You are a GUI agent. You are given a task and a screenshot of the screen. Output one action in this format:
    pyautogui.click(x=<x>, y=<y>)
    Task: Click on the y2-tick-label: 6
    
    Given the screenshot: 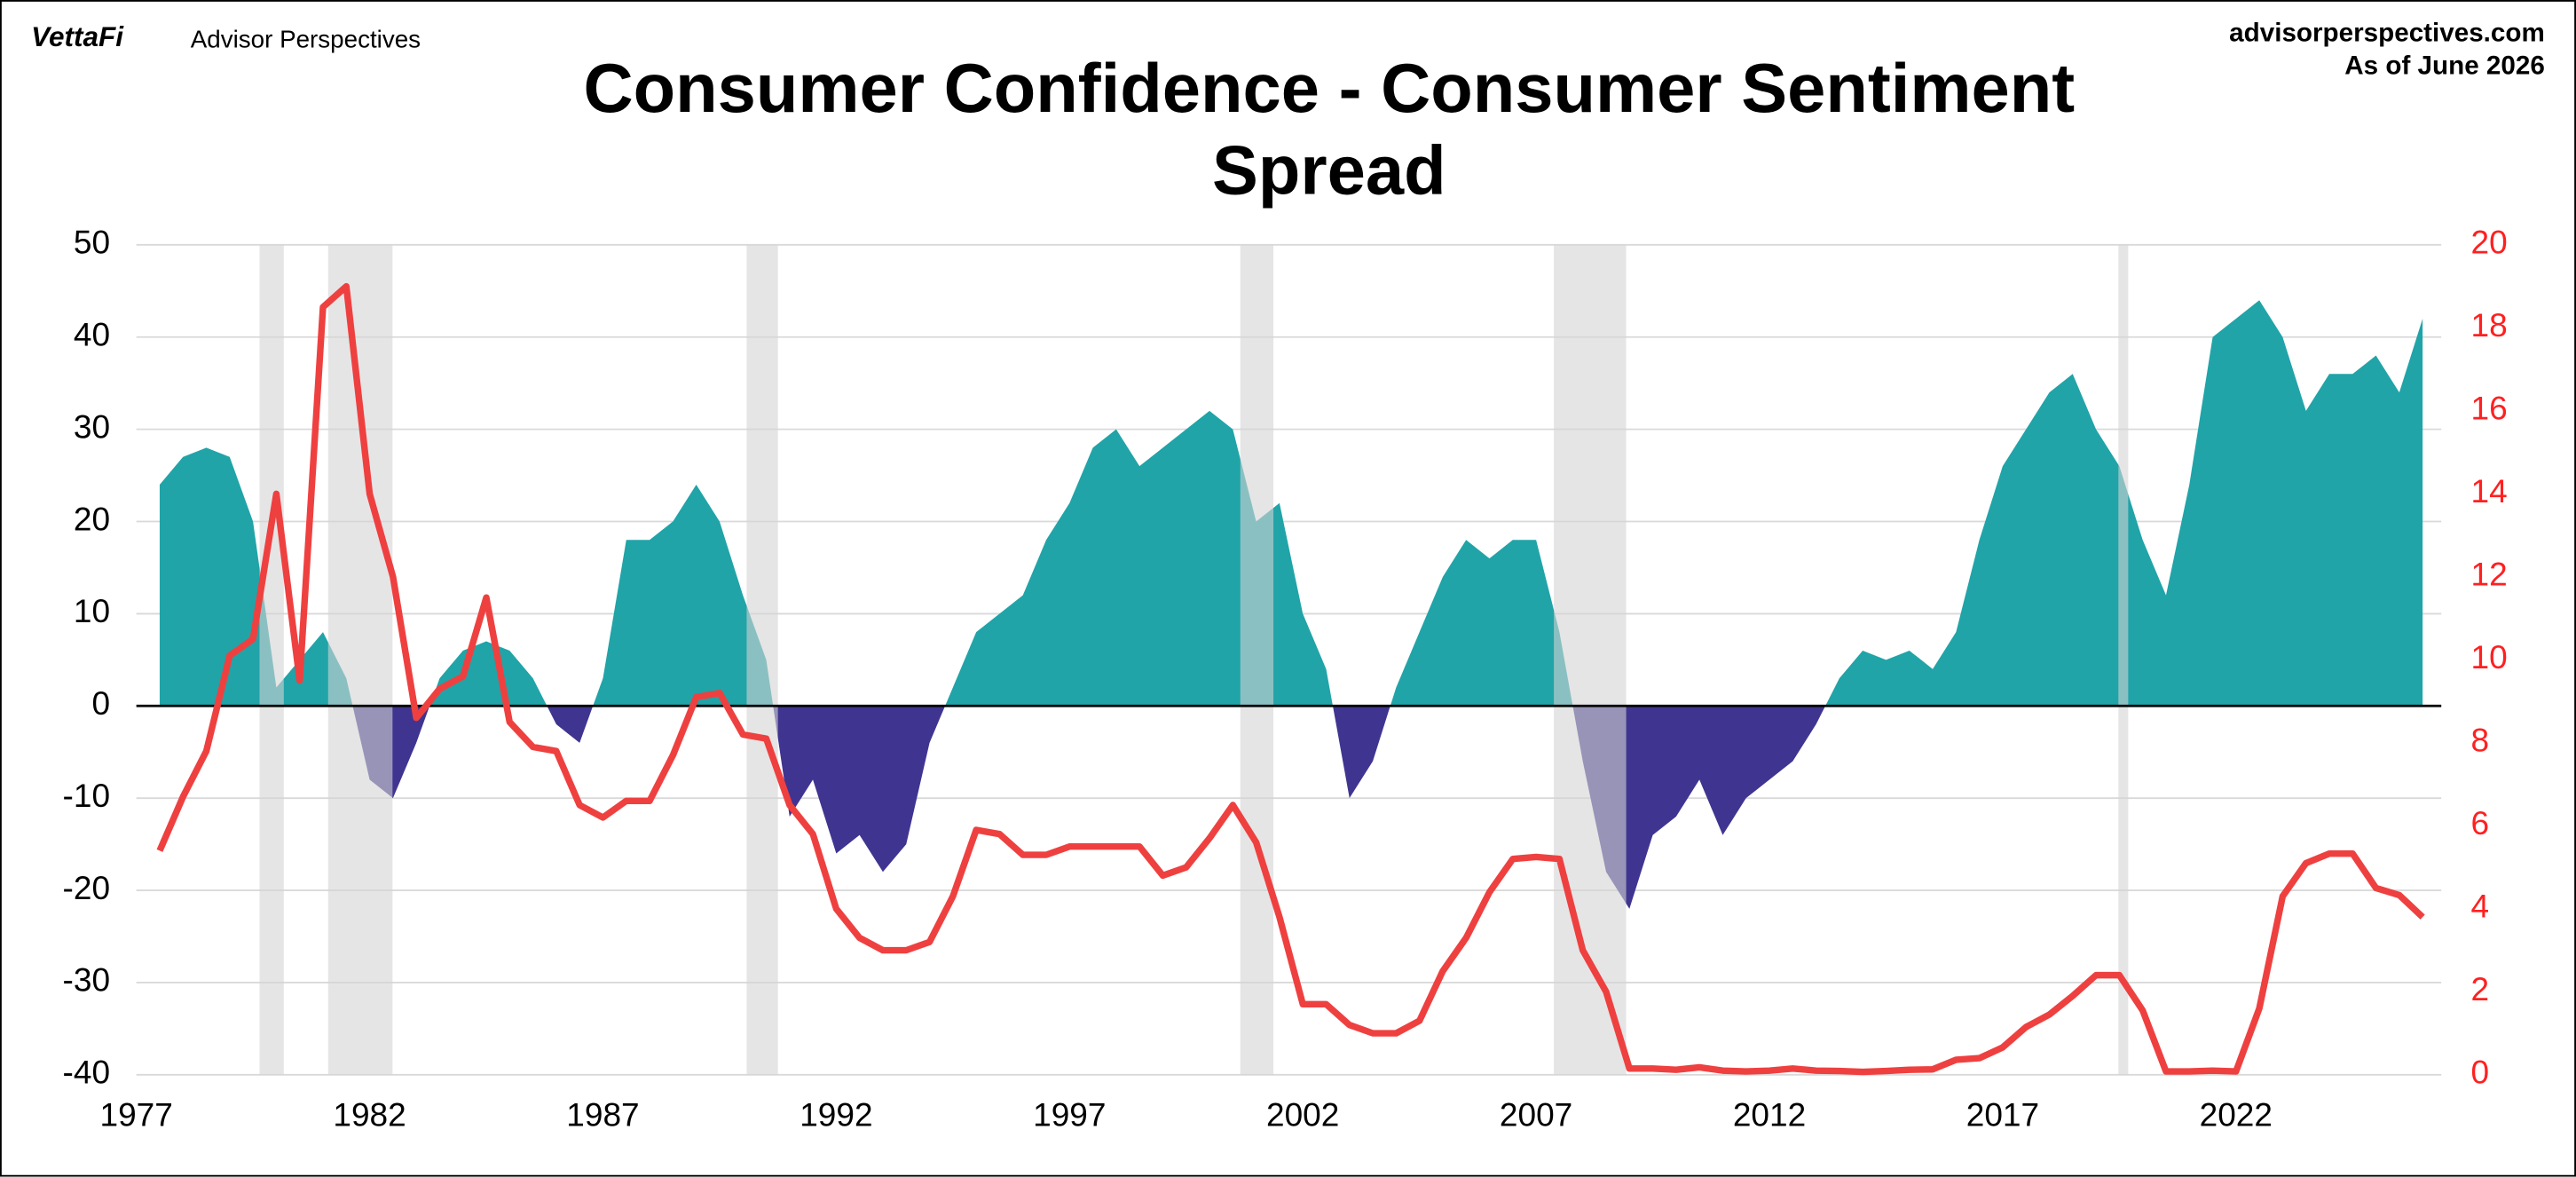 What is the action you would take?
    pyautogui.click(x=2480, y=822)
    